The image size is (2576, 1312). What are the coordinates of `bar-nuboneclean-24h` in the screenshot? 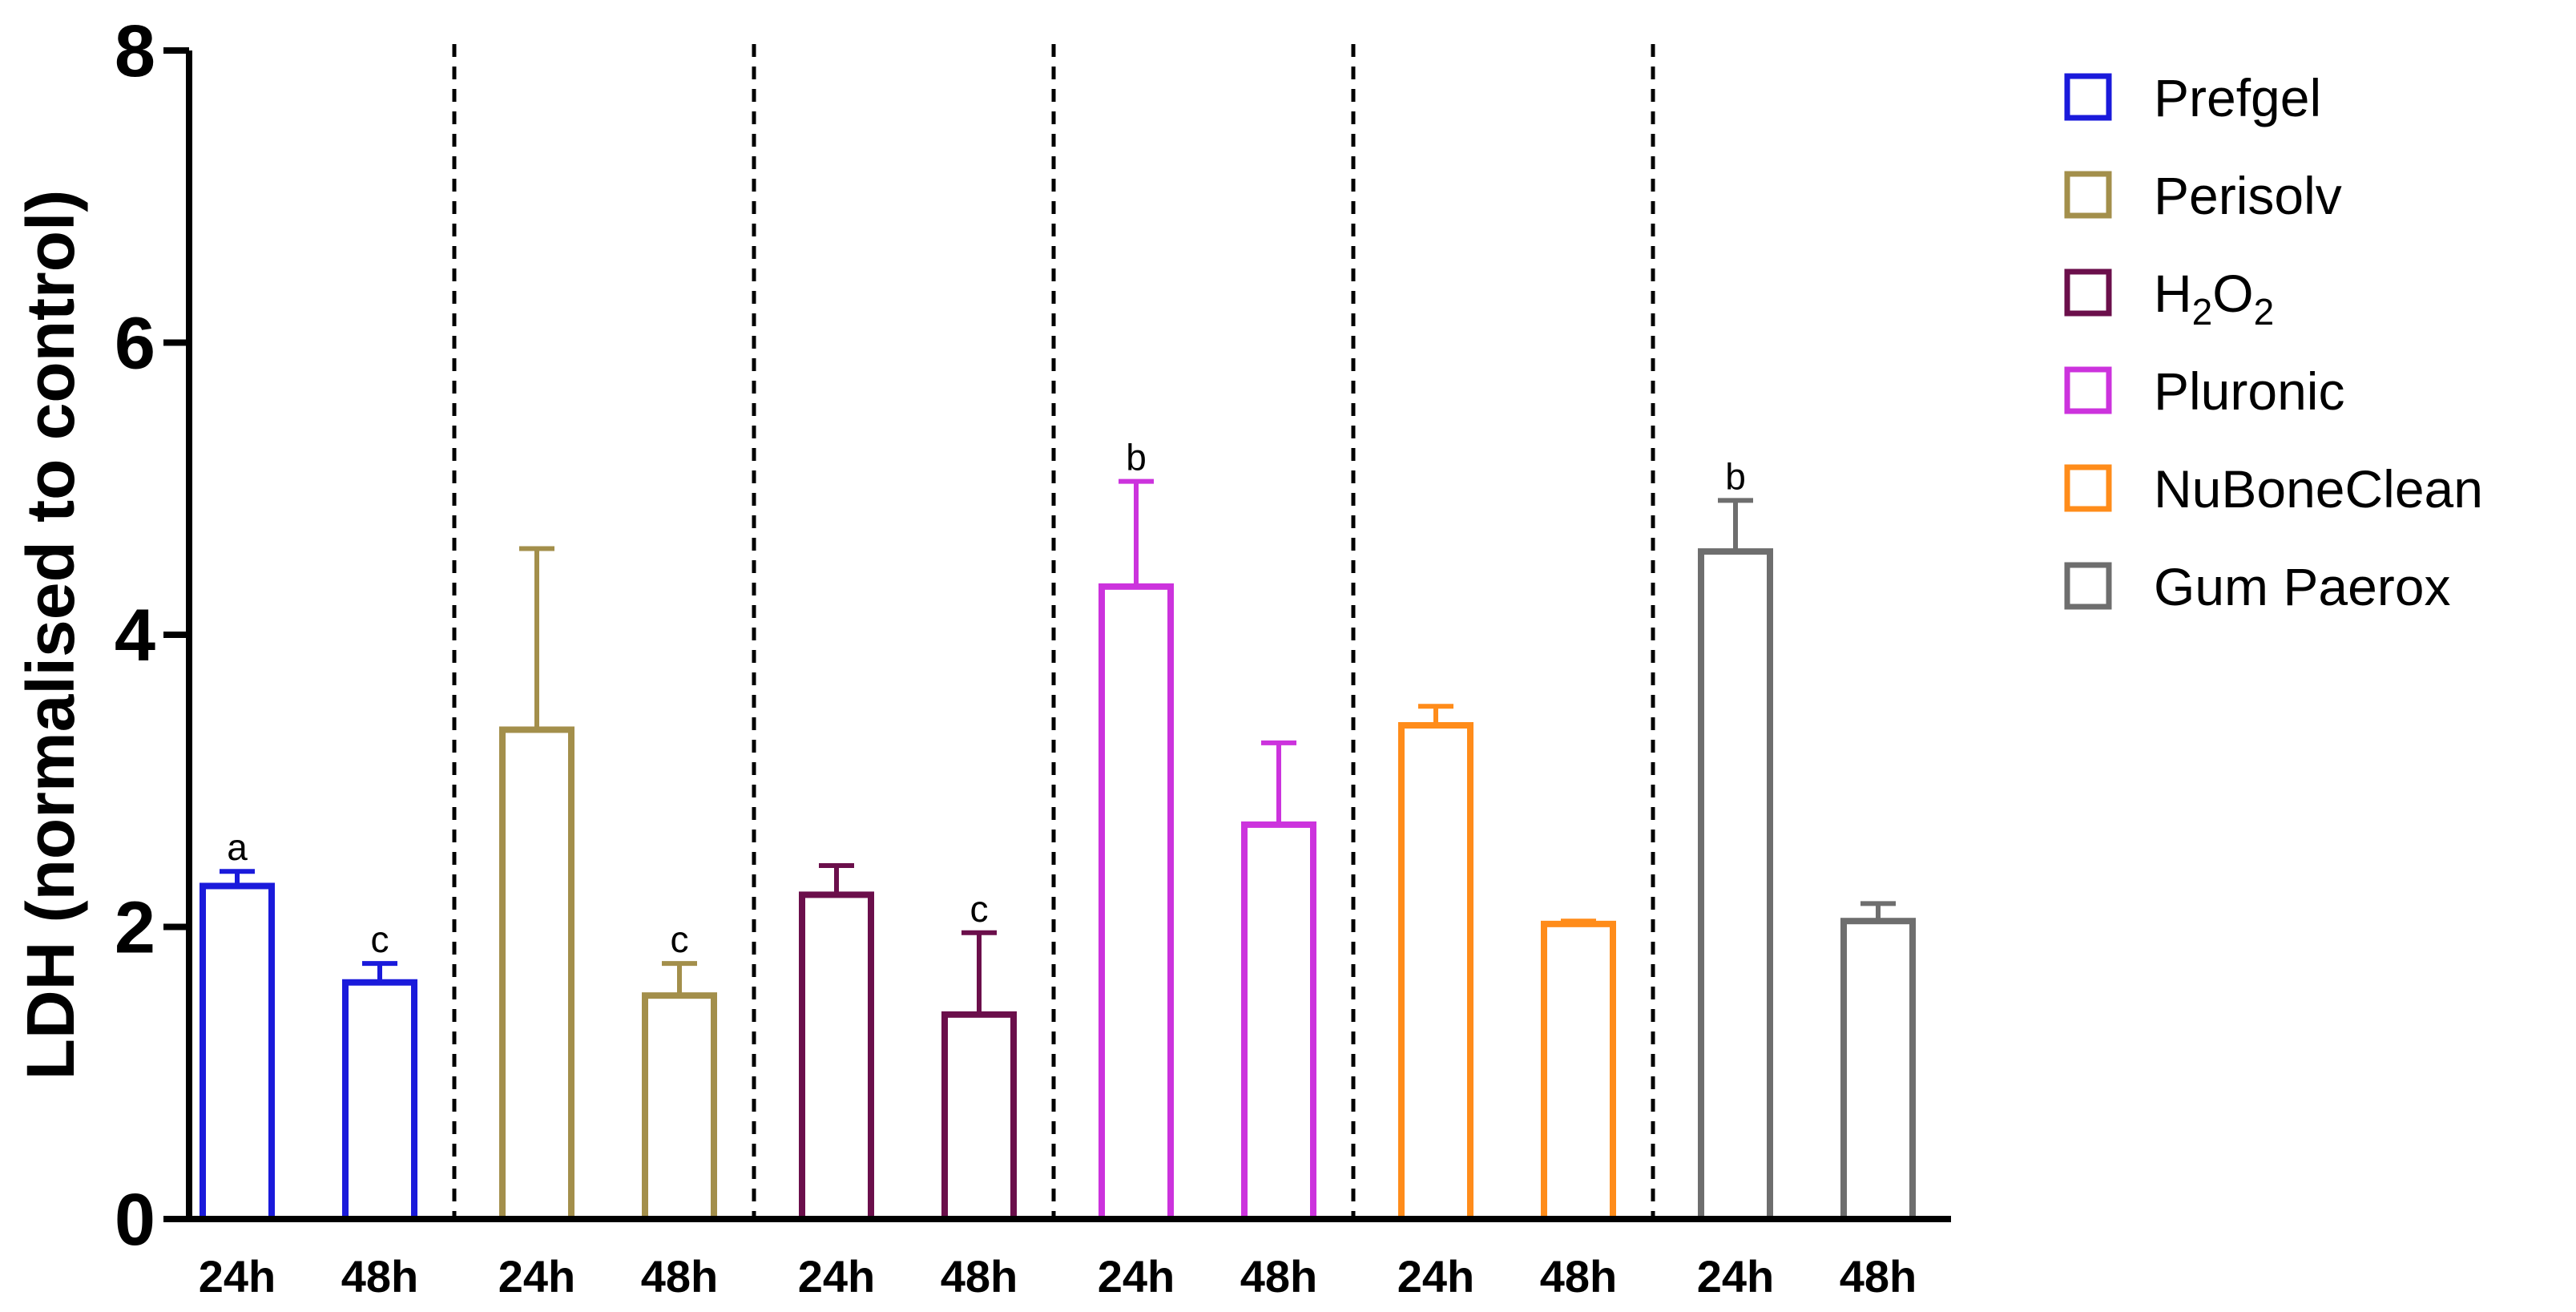 It's located at (1435, 972).